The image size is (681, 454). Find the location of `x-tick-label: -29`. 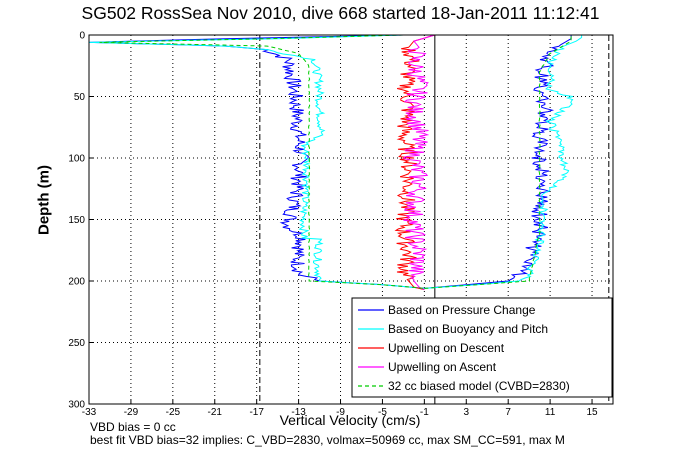

x-tick-label: -29 is located at coordinates (131, 412).